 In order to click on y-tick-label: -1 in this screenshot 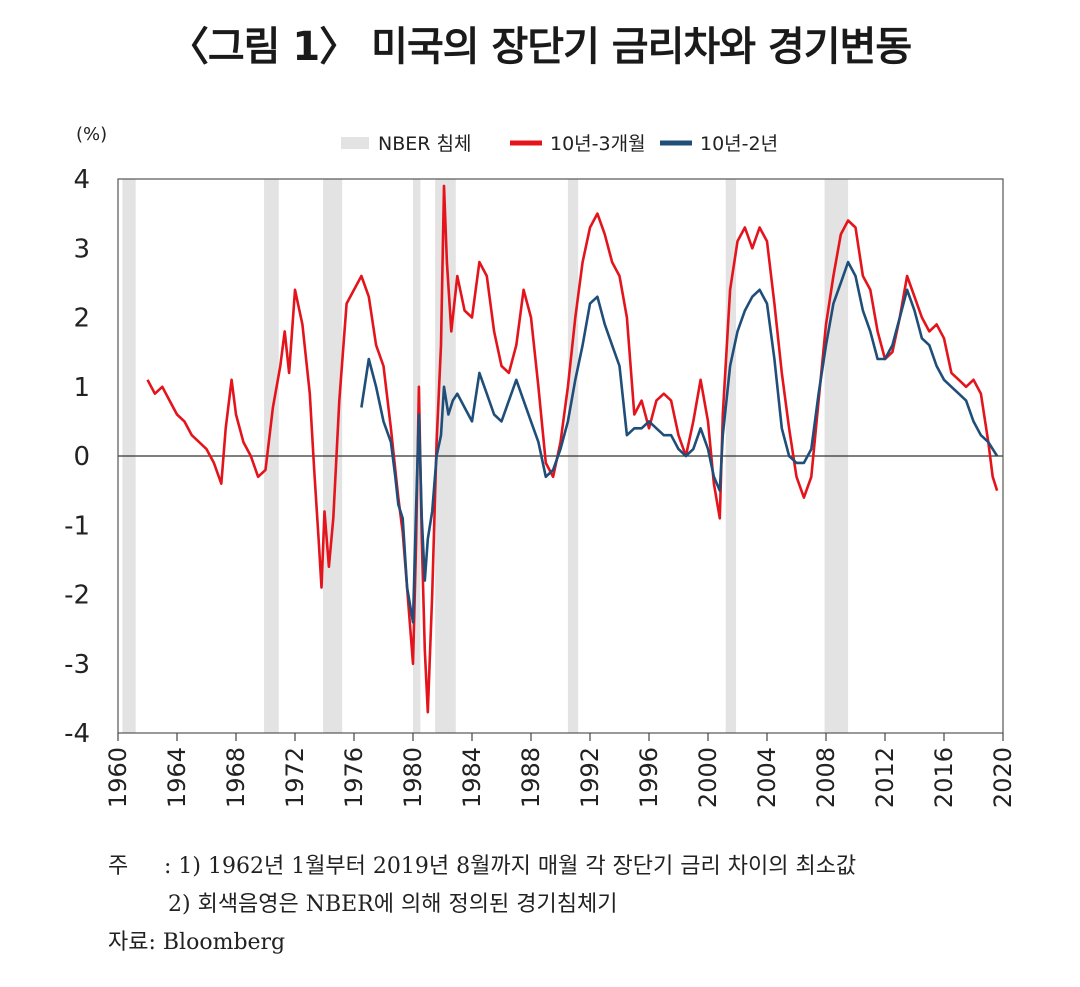, I will do `click(77, 526)`.